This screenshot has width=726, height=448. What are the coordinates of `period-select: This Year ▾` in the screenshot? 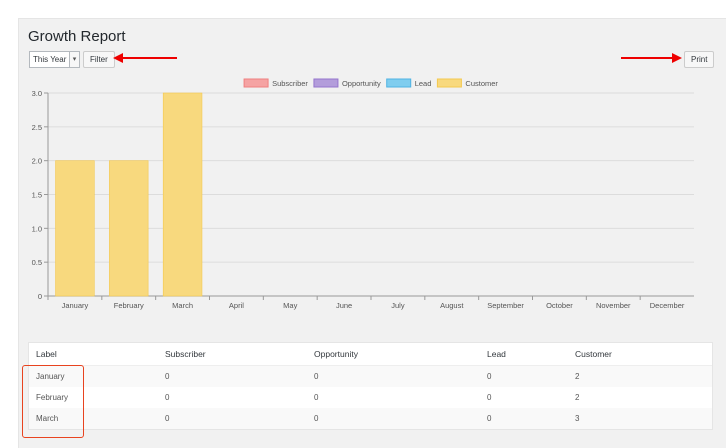 It's located at (54, 59).